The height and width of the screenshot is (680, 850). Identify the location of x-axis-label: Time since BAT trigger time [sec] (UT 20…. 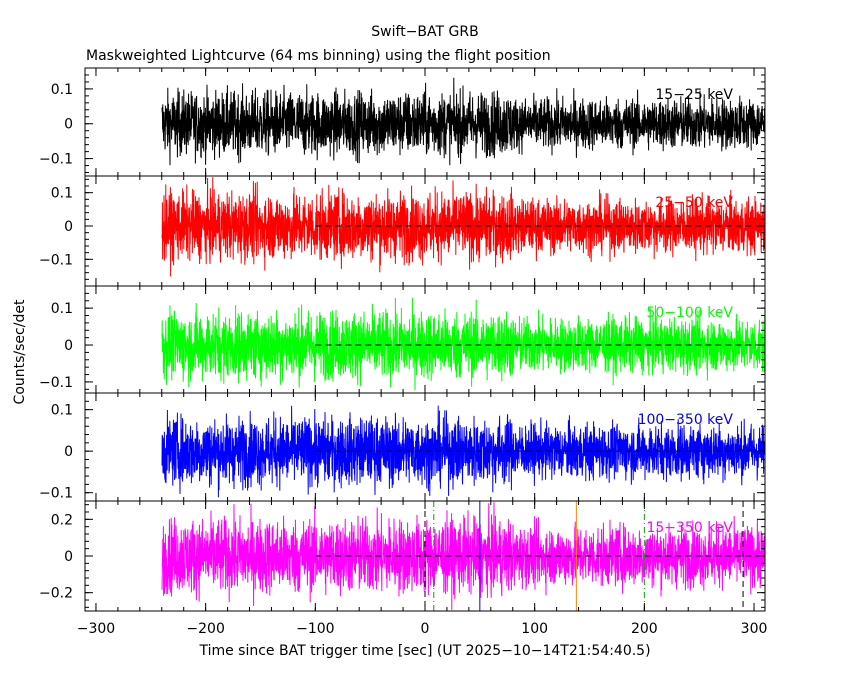
(424, 651).